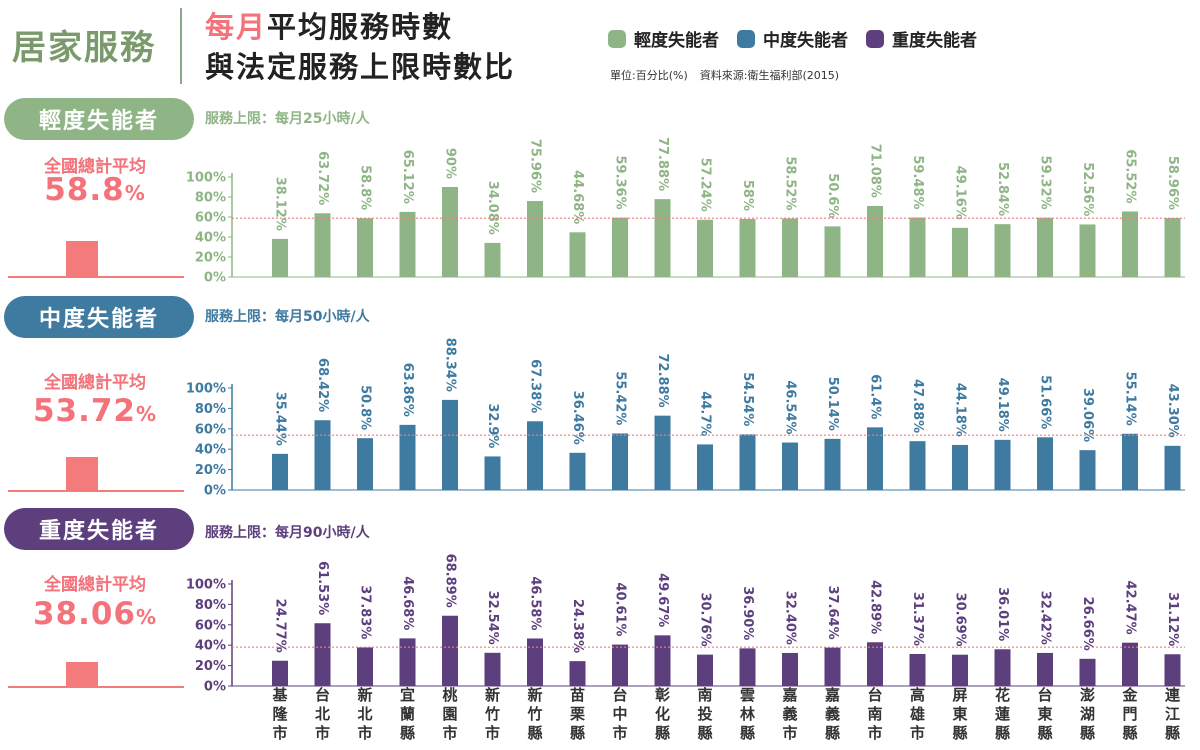 The image size is (1200, 750). I want to click on data-label: 32.42%, so click(1045, 618).